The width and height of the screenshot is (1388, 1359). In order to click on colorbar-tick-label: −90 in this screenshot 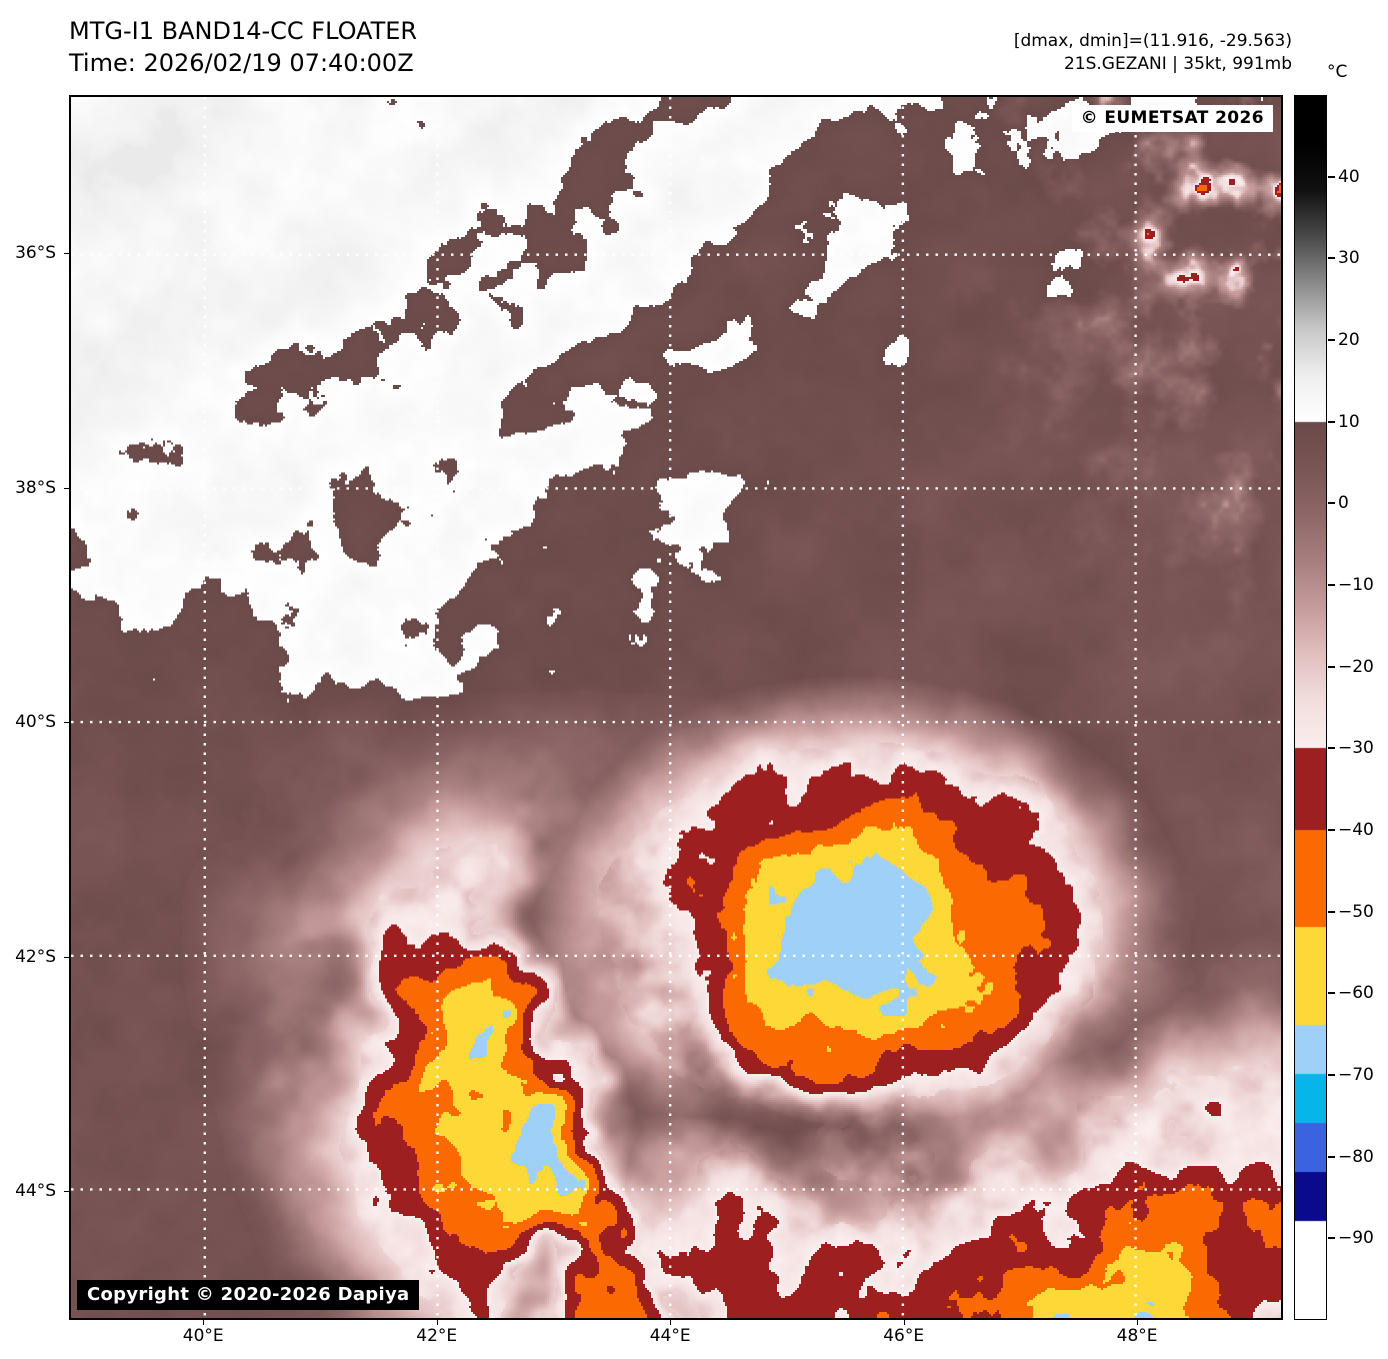, I will do `click(1356, 1238)`.